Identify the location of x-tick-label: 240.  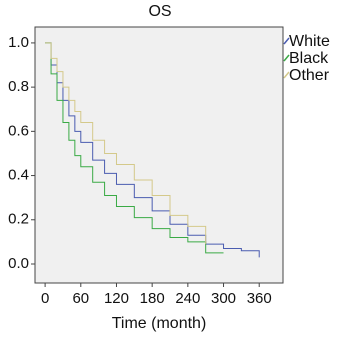
(187, 298).